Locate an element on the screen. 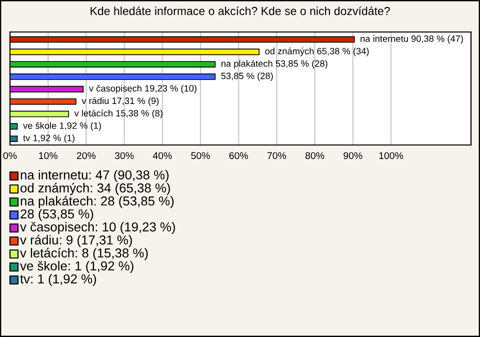  x-tick-label: 100% is located at coordinates (391, 156).